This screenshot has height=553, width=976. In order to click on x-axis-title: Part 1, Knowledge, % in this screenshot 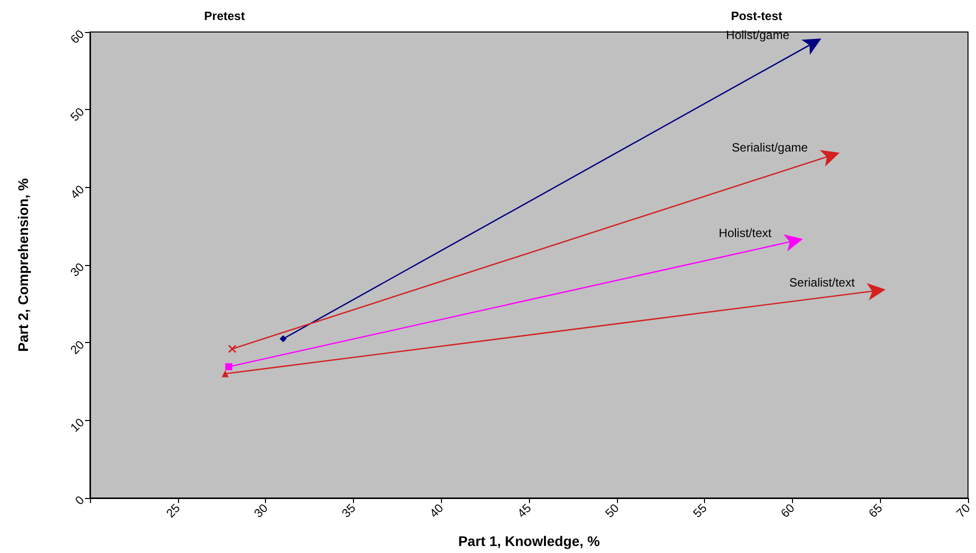, I will do `click(529, 541)`.